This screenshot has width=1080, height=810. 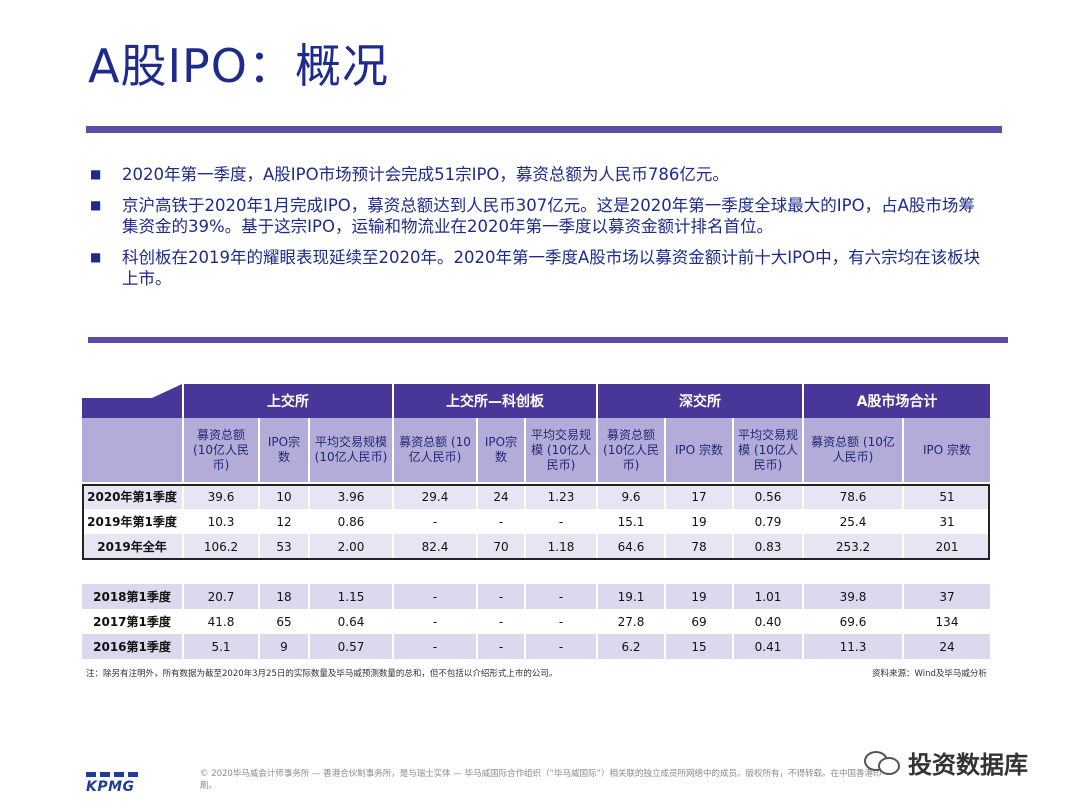 What do you see at coordinates (767, 521) in the screenshot?
I see `table-cell: 0.79` at bounding box center [767, 521].